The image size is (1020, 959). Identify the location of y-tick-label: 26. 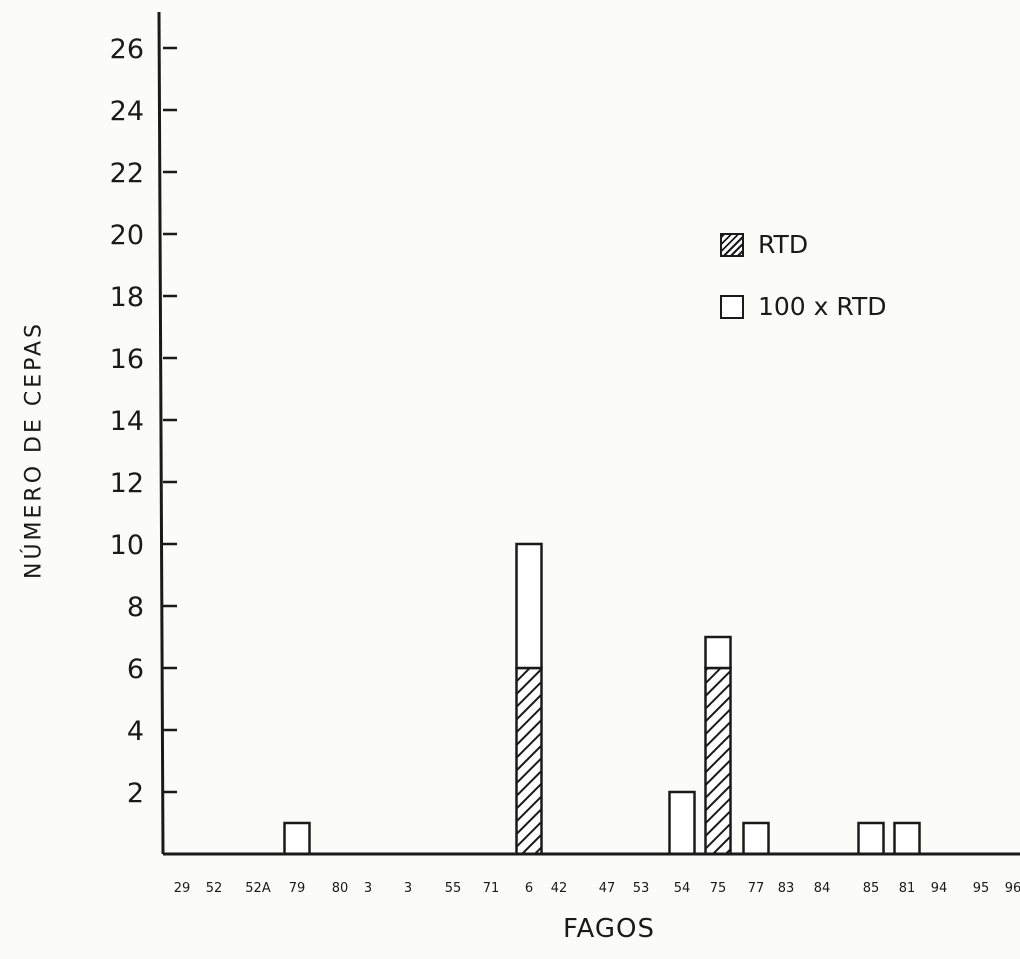
(127, 49).